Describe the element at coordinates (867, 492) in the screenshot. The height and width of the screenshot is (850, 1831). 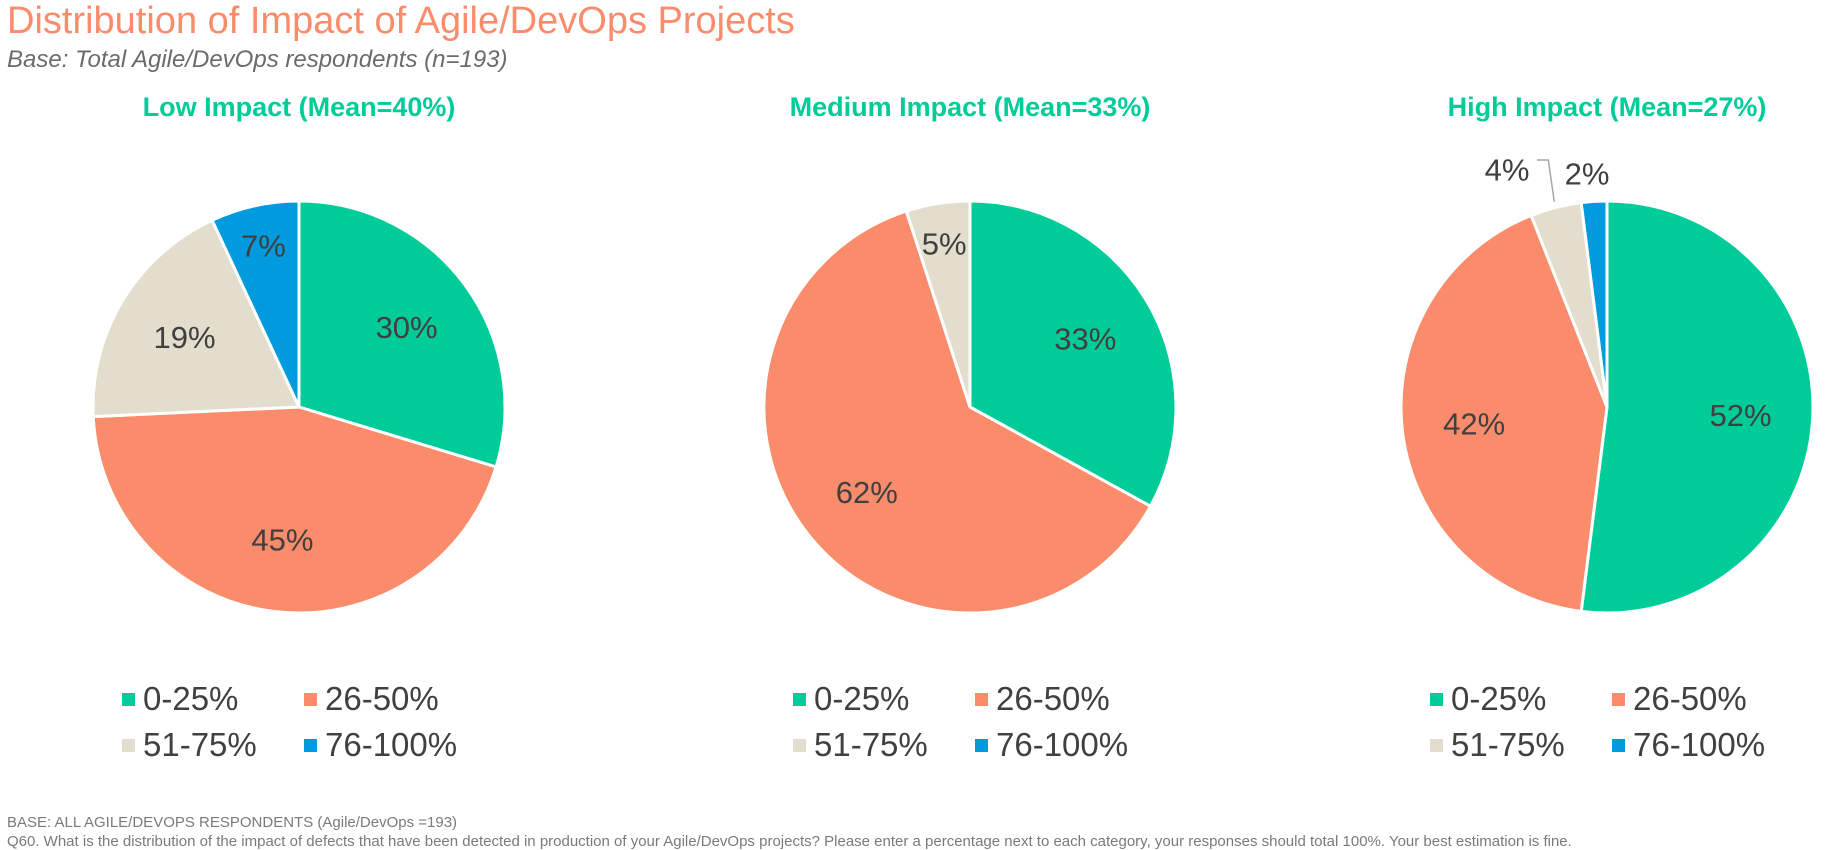
I see `data-label-26-50: 62%` at that location.